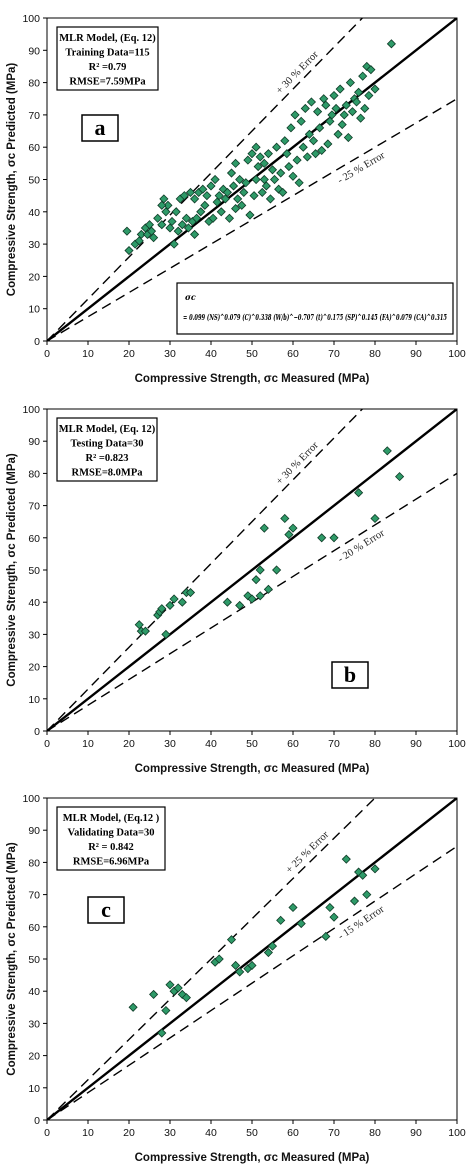 The height and width of the screenshot is (1168, 474). I want to click on x-axis-label: Compressive Strength, σc Measured (MPa), so click(252, 769).